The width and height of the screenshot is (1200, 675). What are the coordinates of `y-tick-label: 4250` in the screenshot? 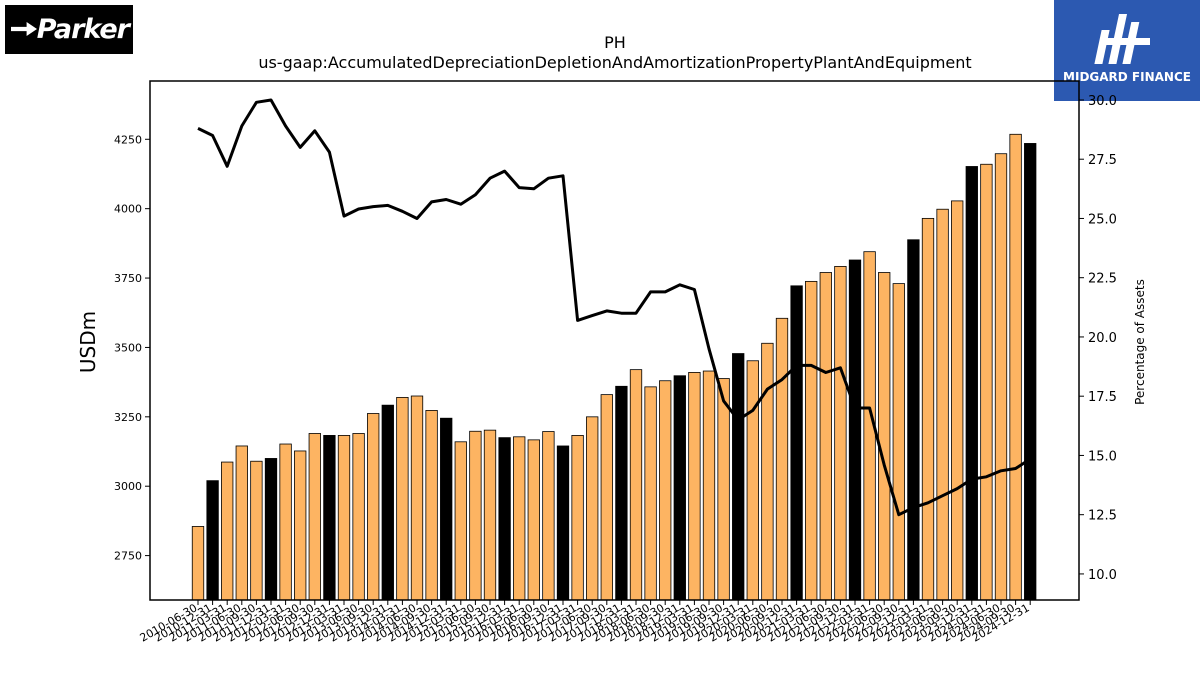 It's located at (128, 139).